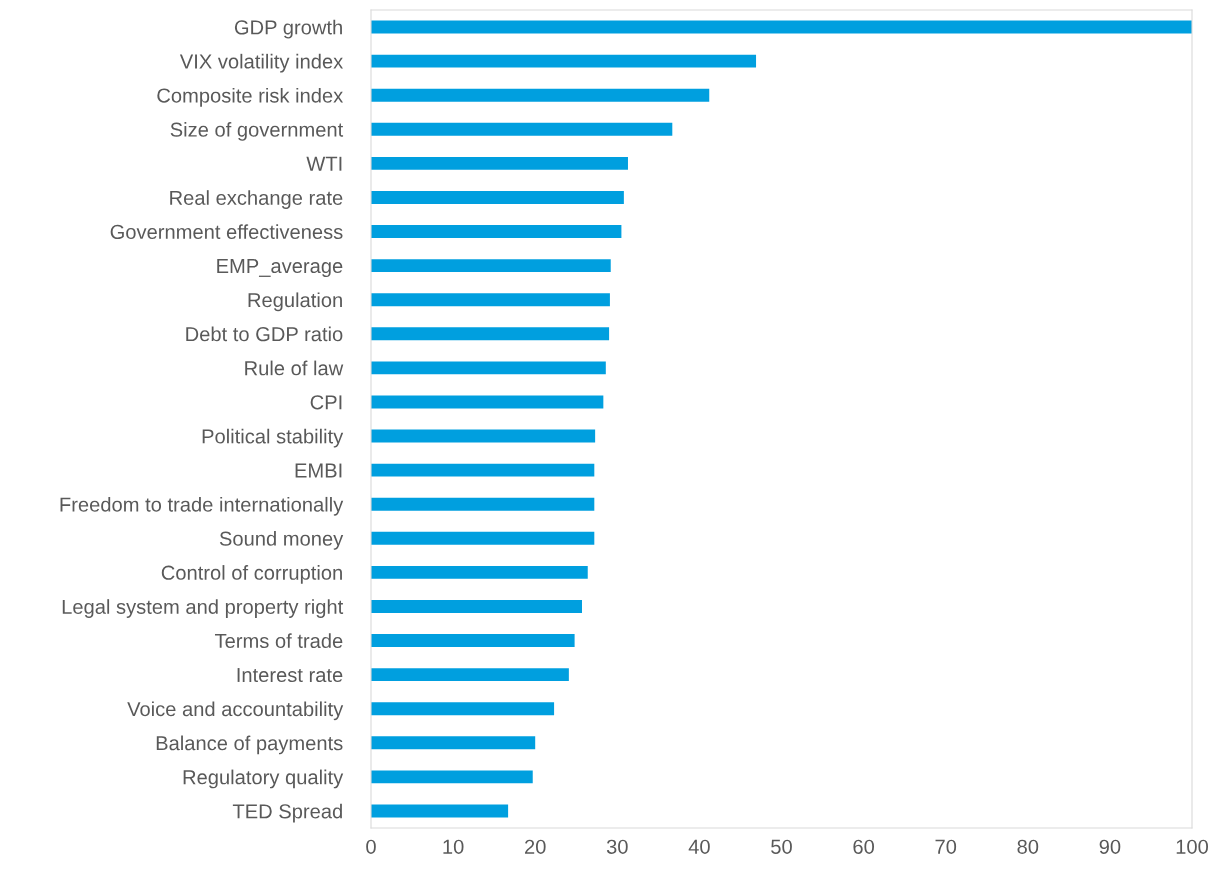  What do you see at coordinates (1110, 846) in the screenshot?
I see `x-tick-label: 90` at bounding box center [1110, 846].